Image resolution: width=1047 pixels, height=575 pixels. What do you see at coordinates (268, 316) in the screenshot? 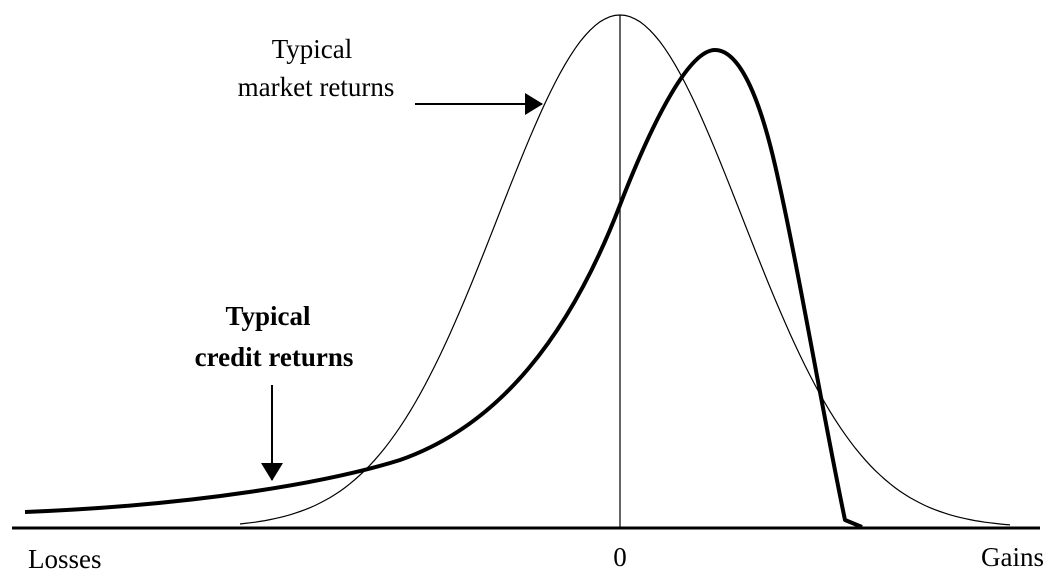
I see `credit-label: Typical` at bounding box center [268, 316].